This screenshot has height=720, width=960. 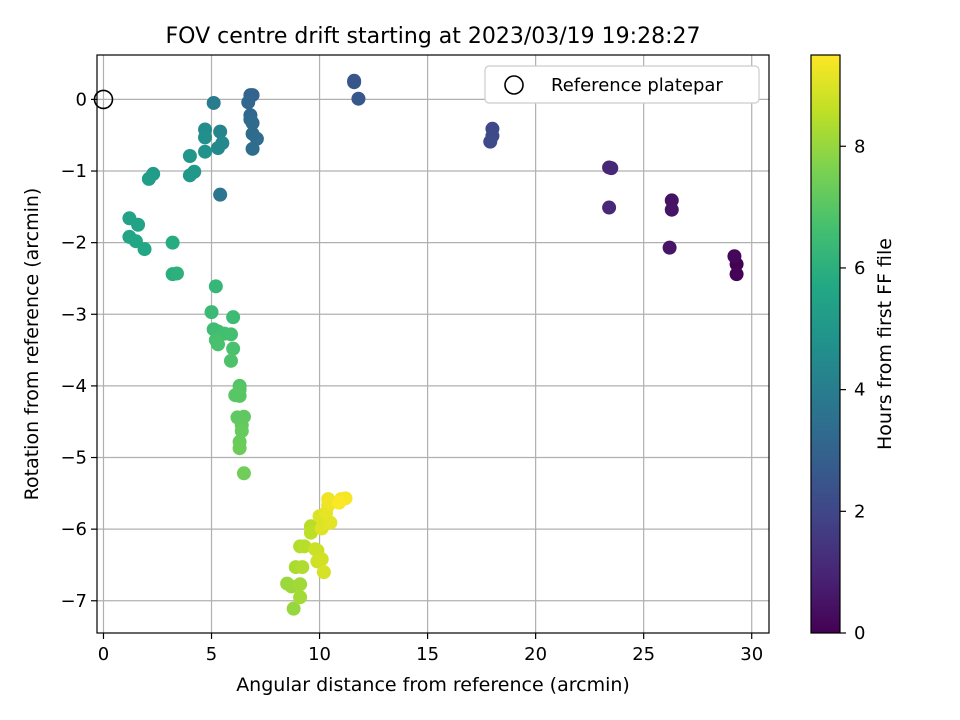 What do you see at coordinates (859, 633) in the screenshot?
I see `colorbar-tick-label: 0` at bounding box center [859, 633].